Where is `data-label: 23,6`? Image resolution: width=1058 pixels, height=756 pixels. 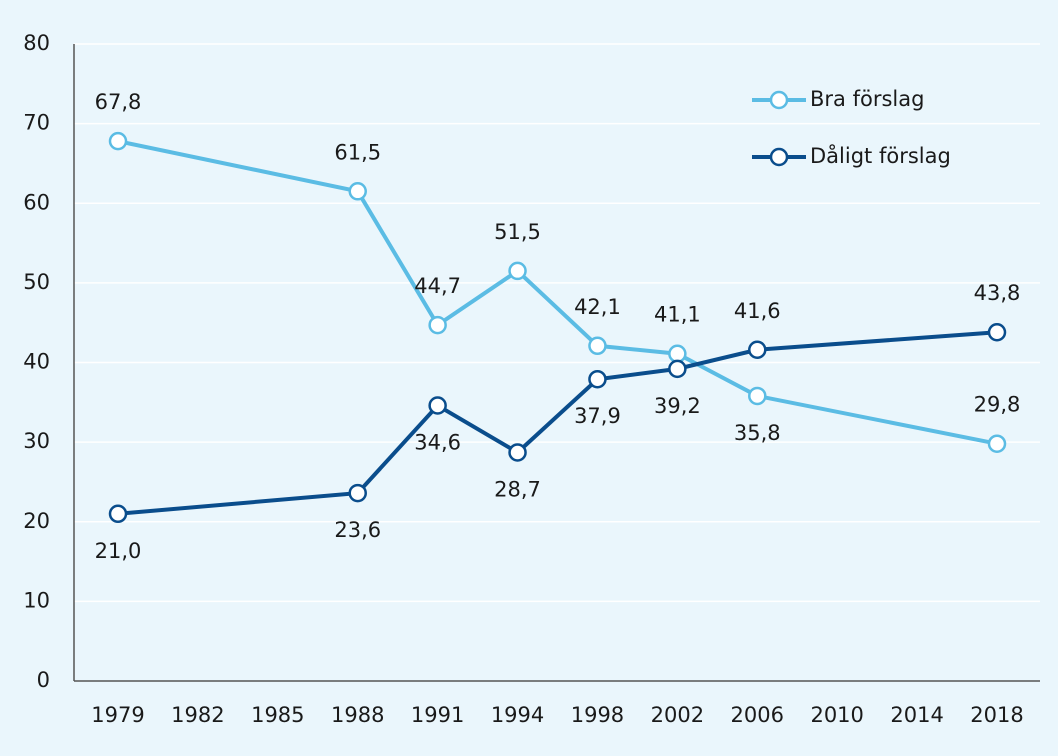 data-label: 23,6 is located at coordinates (357, 530).